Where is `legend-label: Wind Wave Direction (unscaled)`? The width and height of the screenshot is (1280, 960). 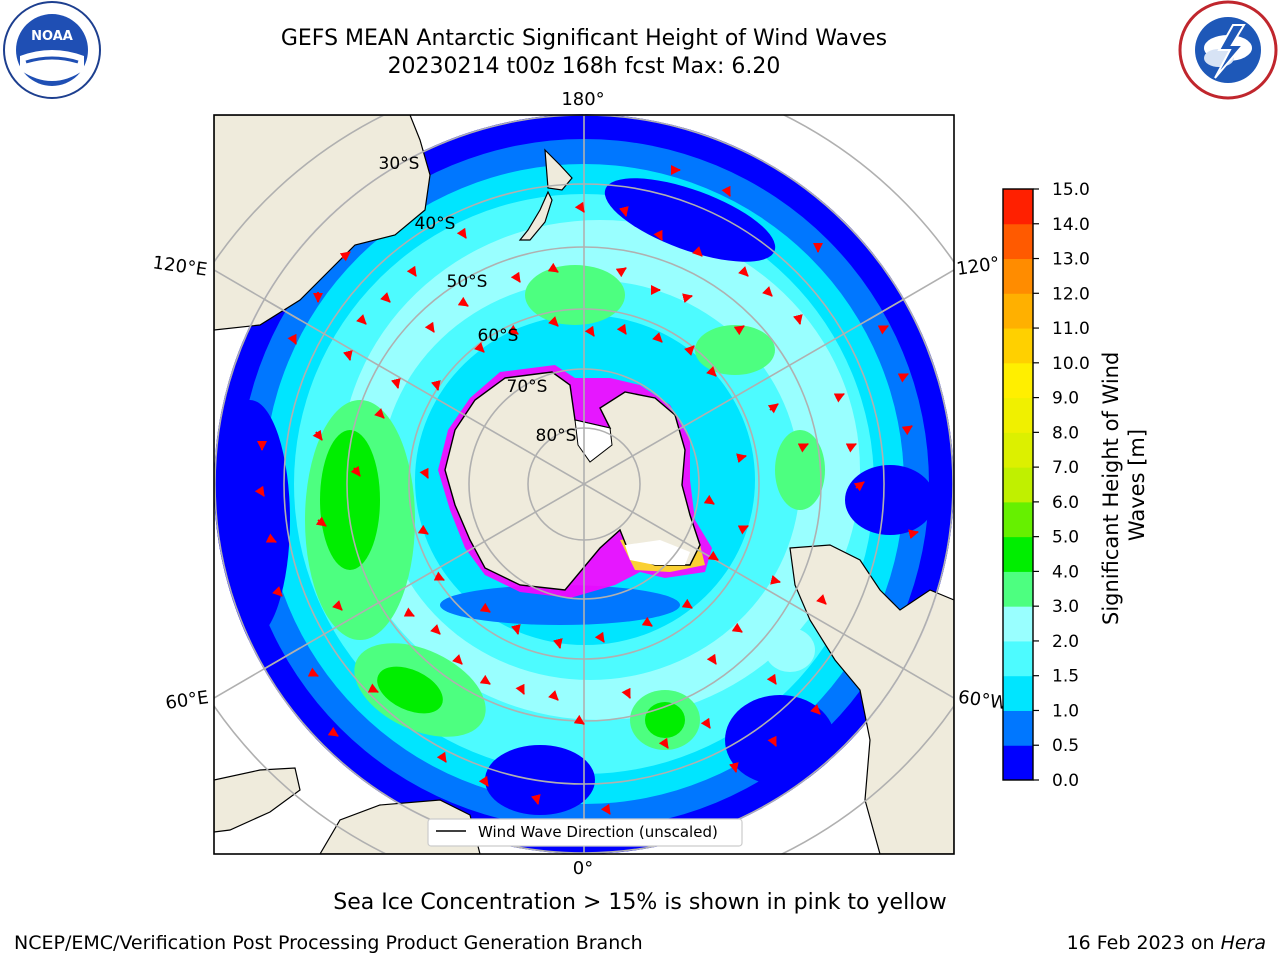
legend-label: Wind Wave Direction (unscaled) is located at coordinates (598, 832).